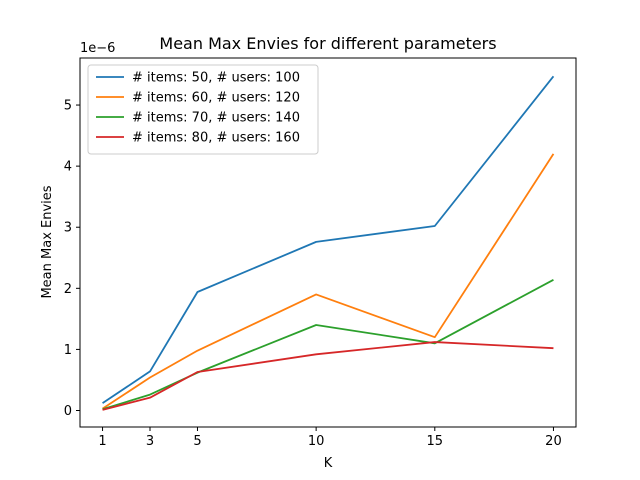 The height and width of the screenshot is (480, 640). Describe the element at coordinates (68, 289) in the screenshot. I see `y-tick-label: 2` at that location.